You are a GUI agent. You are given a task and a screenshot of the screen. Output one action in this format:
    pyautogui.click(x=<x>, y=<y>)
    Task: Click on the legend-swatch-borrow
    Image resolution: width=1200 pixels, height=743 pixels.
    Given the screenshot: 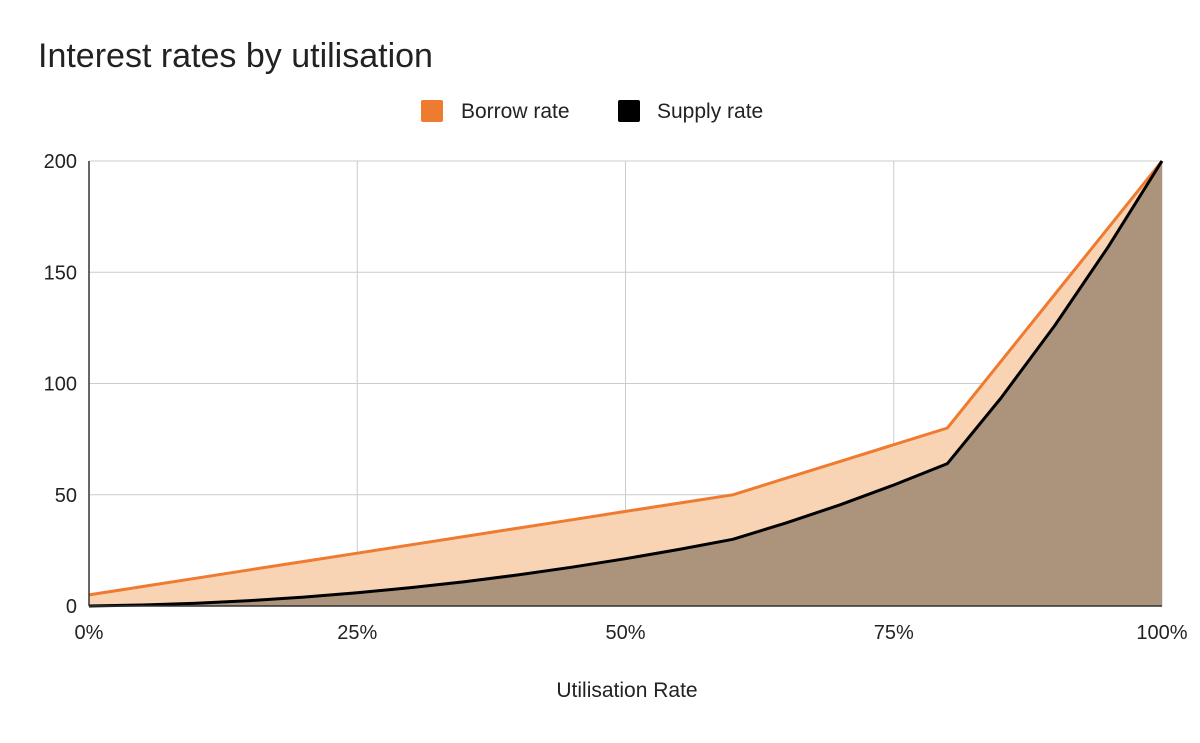 What is the action you would take?
    pyautogui.click(x=432, y=111)
    